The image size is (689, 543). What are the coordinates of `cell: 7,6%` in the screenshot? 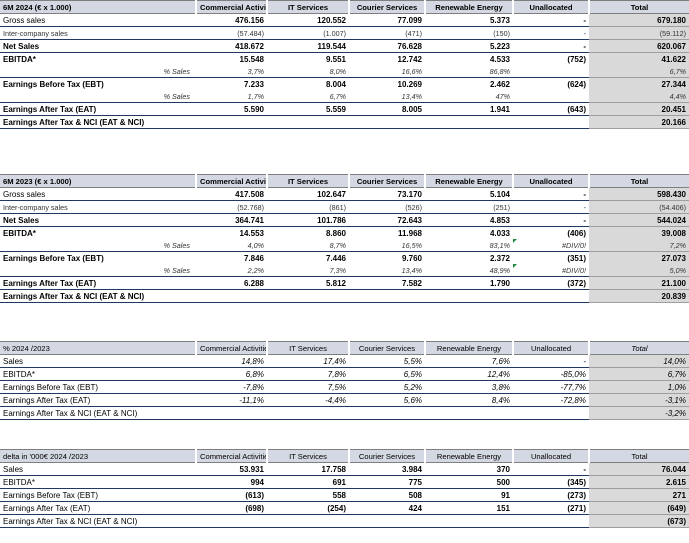 It's located at (469, 361).